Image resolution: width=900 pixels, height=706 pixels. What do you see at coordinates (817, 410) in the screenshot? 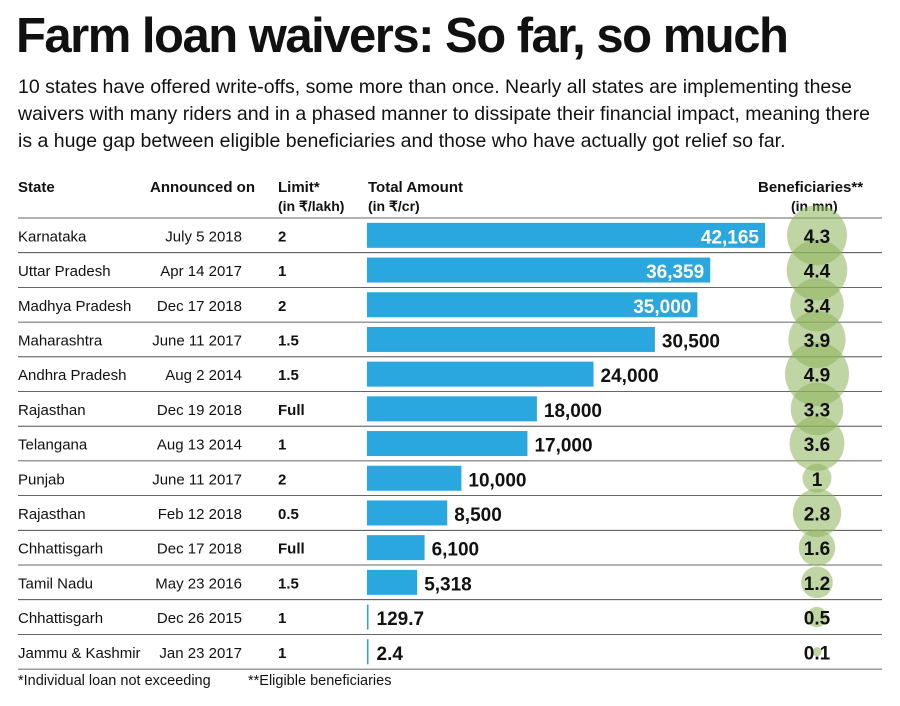
I see `beneficiary-label: 3.3` at bounding box center [817, 410].